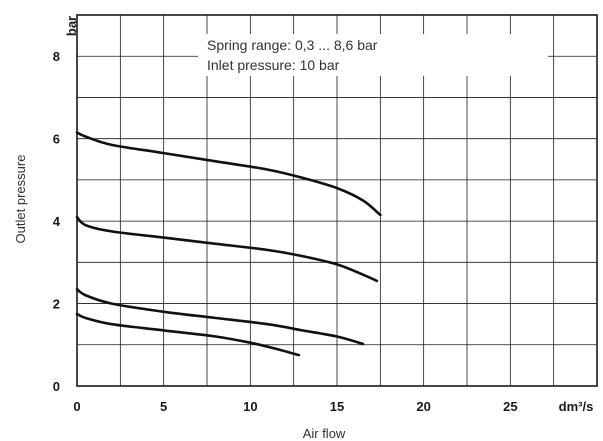 The image size is (603, 441). Describe the element at coordinates (163, 406) in the screenshot. I see `x-tick-label: 5` at that location.